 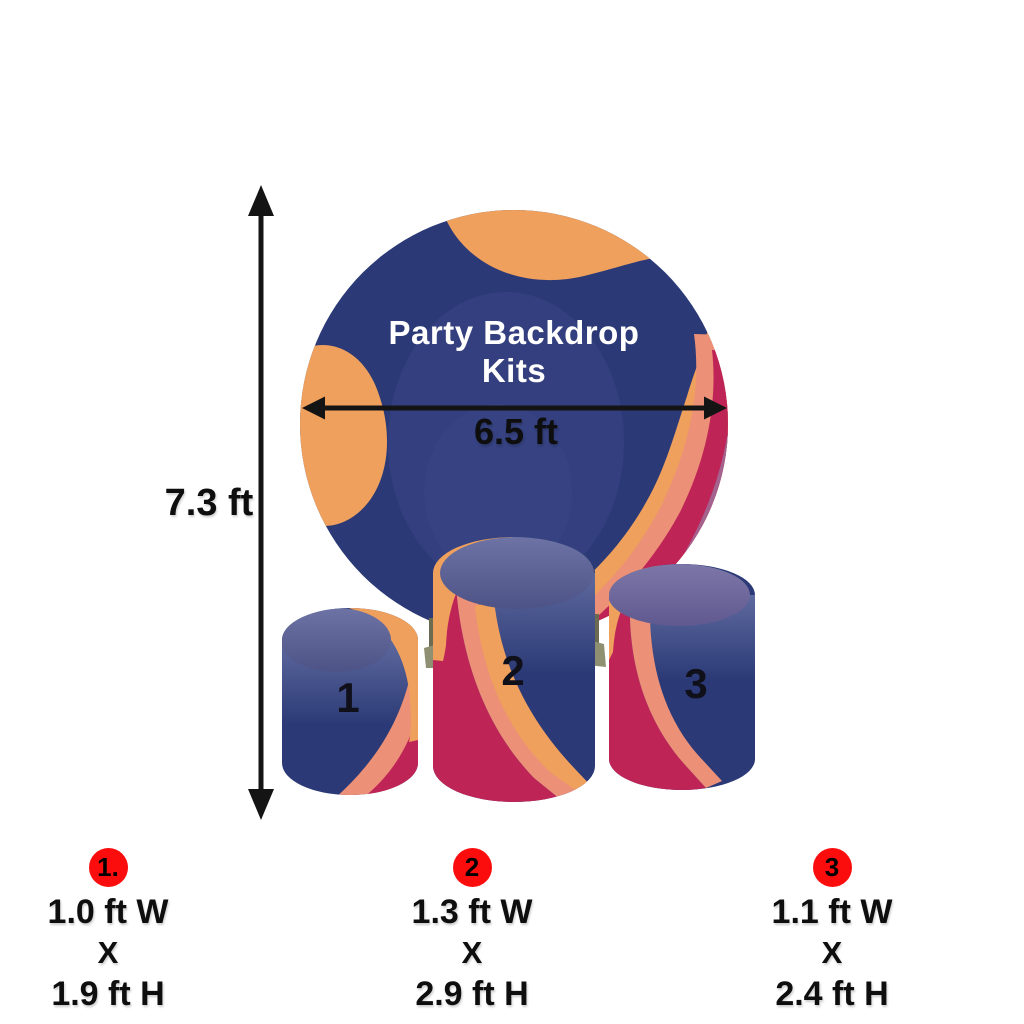 I want to click on spec-2-width: 1.3 ft W, so click(x=472, y=912).